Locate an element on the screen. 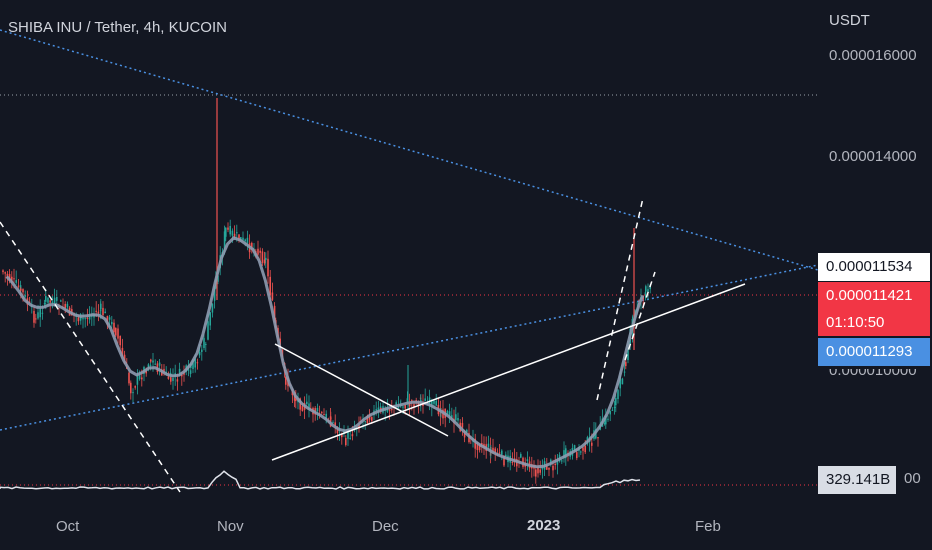 This screenshot has width=932, height=550. axis-unit: USDT is located at coordinates (849, 20).